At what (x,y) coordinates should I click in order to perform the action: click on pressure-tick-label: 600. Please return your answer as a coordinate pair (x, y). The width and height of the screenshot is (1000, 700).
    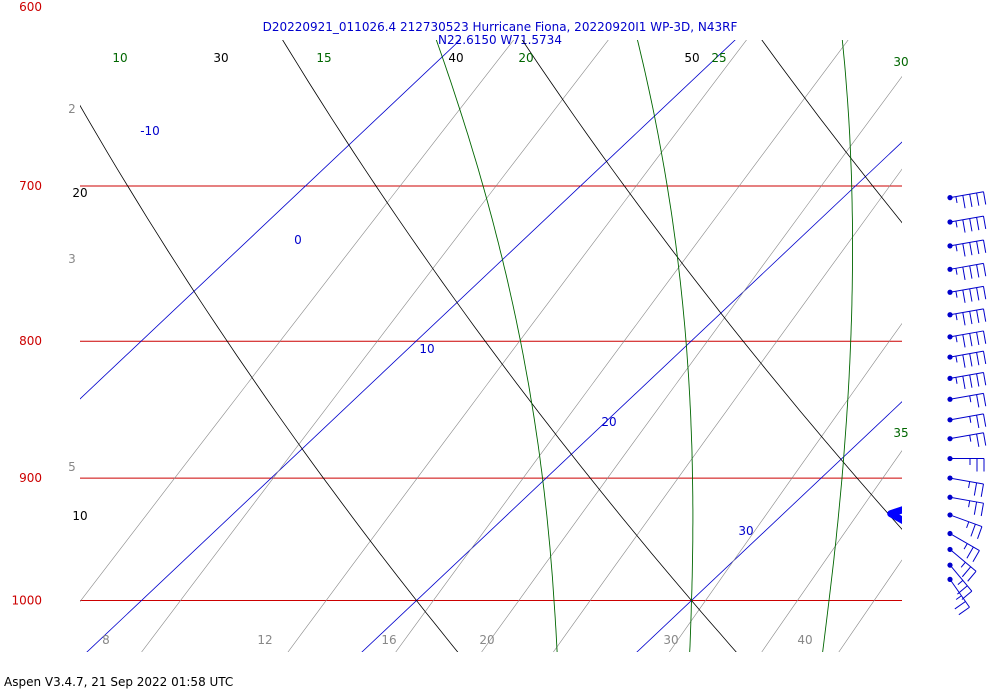
    Looking at the image, I should click on (30, 7).